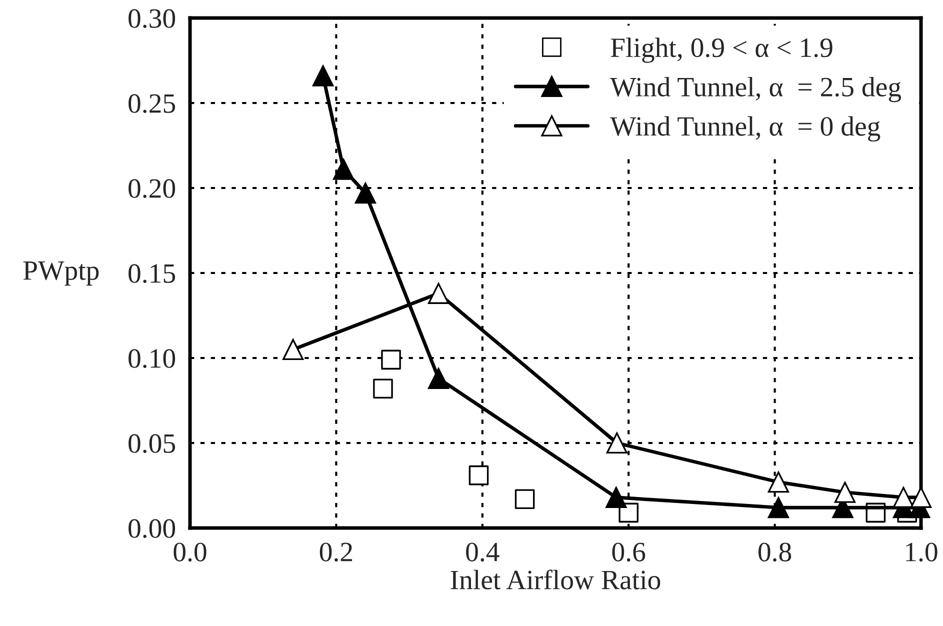 Image resolution: width=943 pixels, height=626 pixels. I want to click on y-tick-label: 0.10, so click(152, 358).